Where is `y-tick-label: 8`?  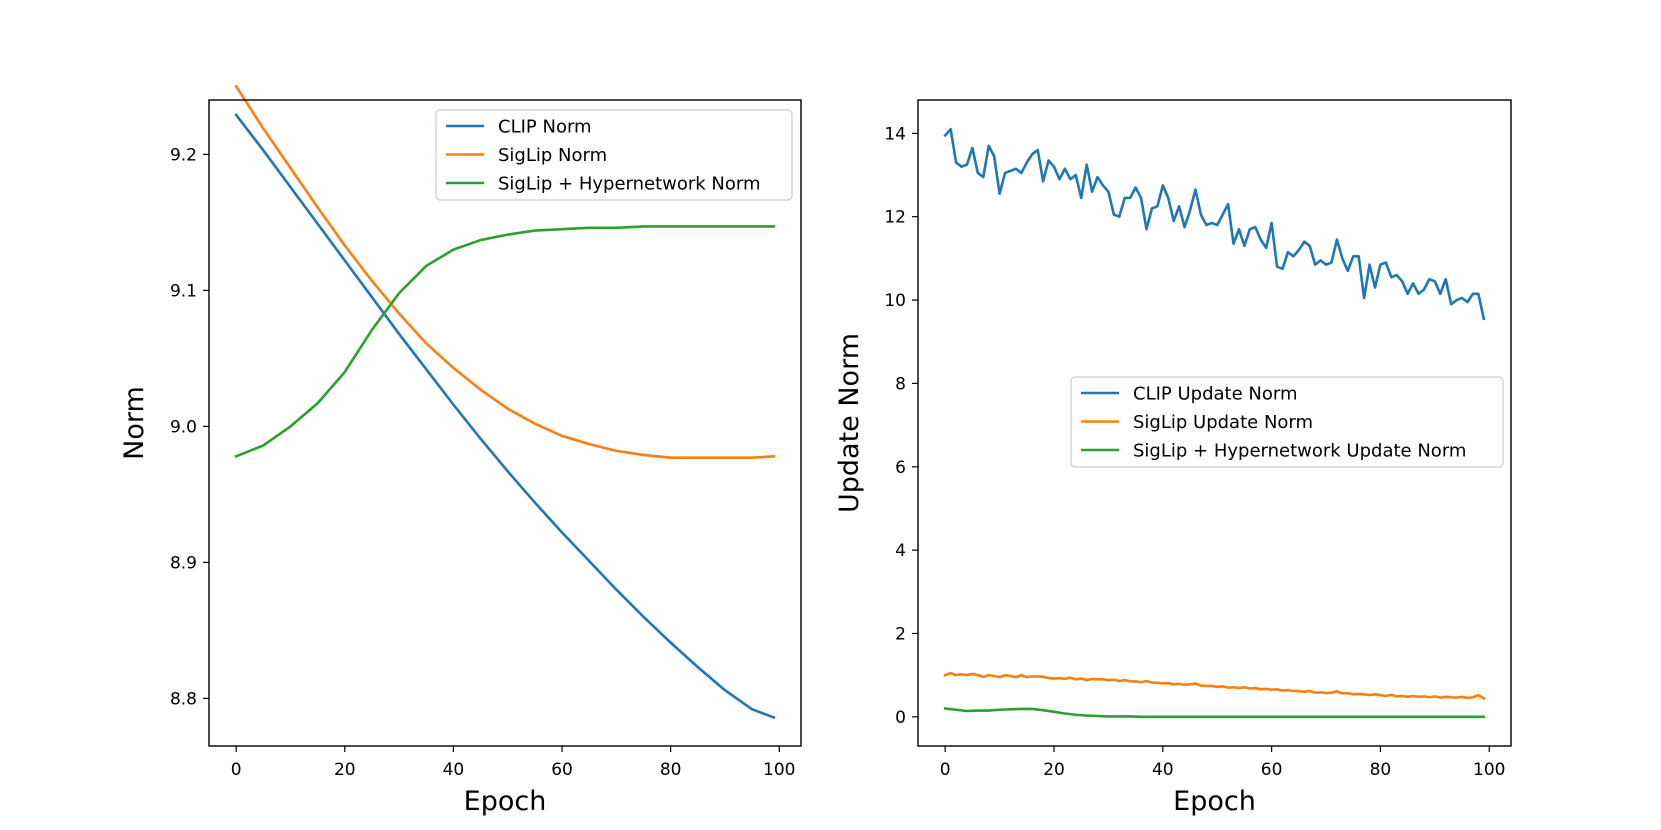
y-tick-label: 8 is located at coordinates (900, 384).